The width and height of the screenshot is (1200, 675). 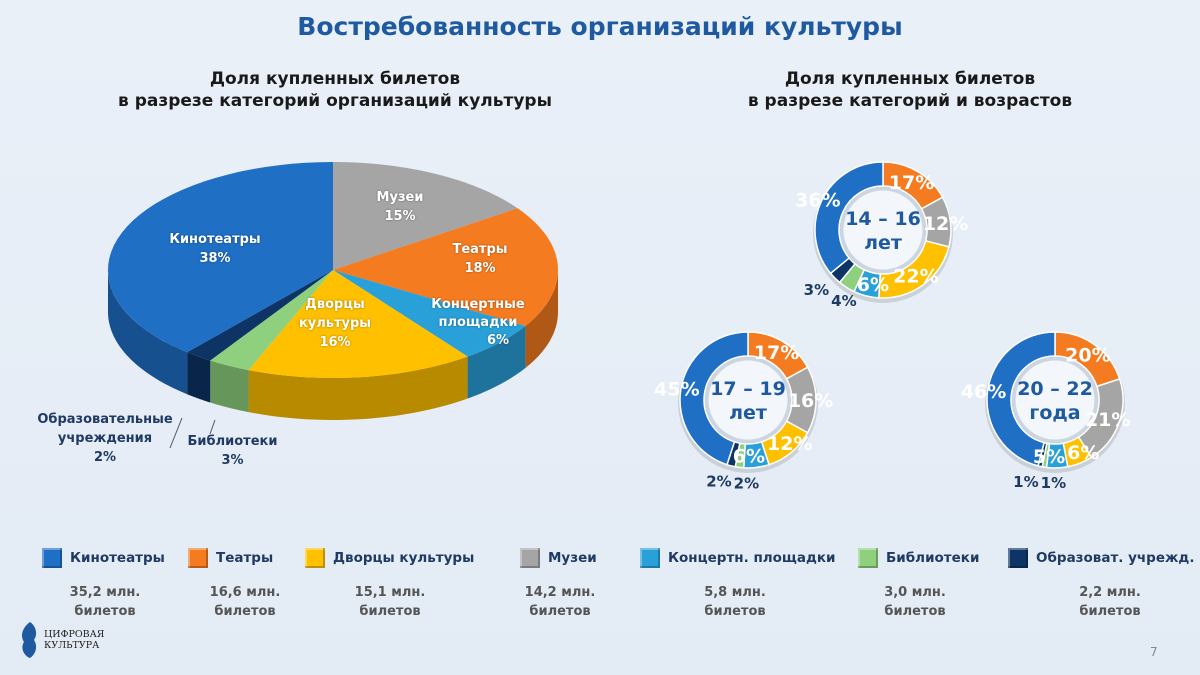 I want to click on legend-amount: 3,0 млн. билетов, so click(x=915, y=602).